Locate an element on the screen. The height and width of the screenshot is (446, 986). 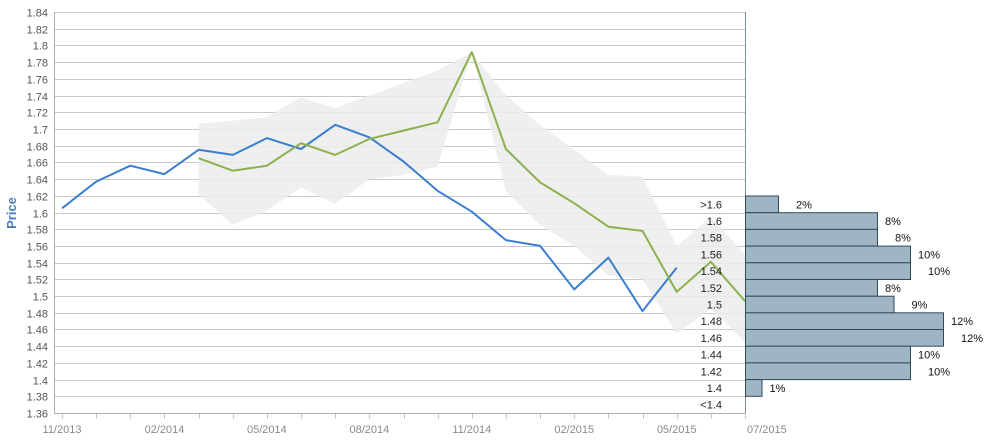
y-tick-label: 1.62 is located at coordinates (37, 198).